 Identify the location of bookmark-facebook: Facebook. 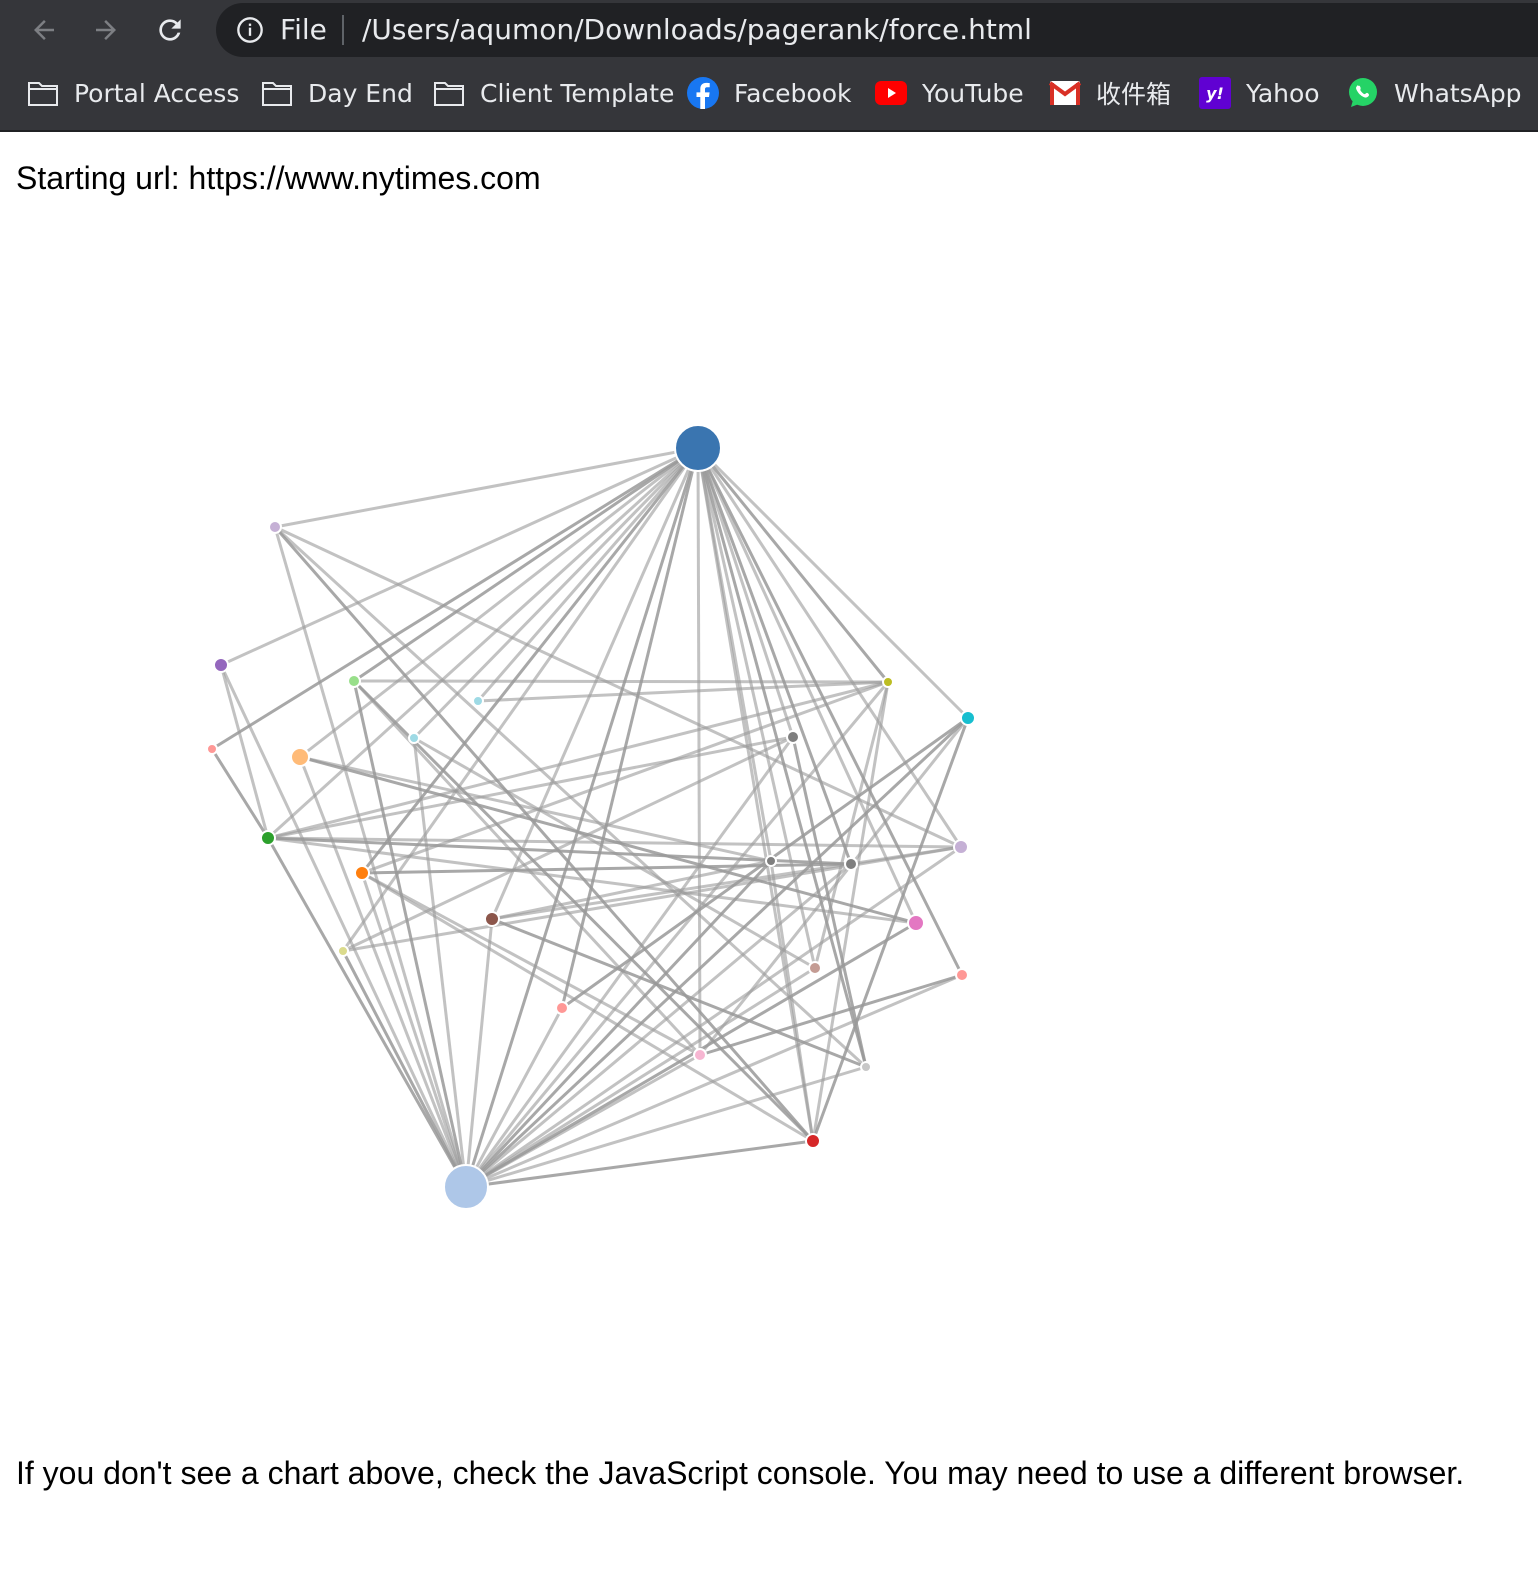
(768, 93).